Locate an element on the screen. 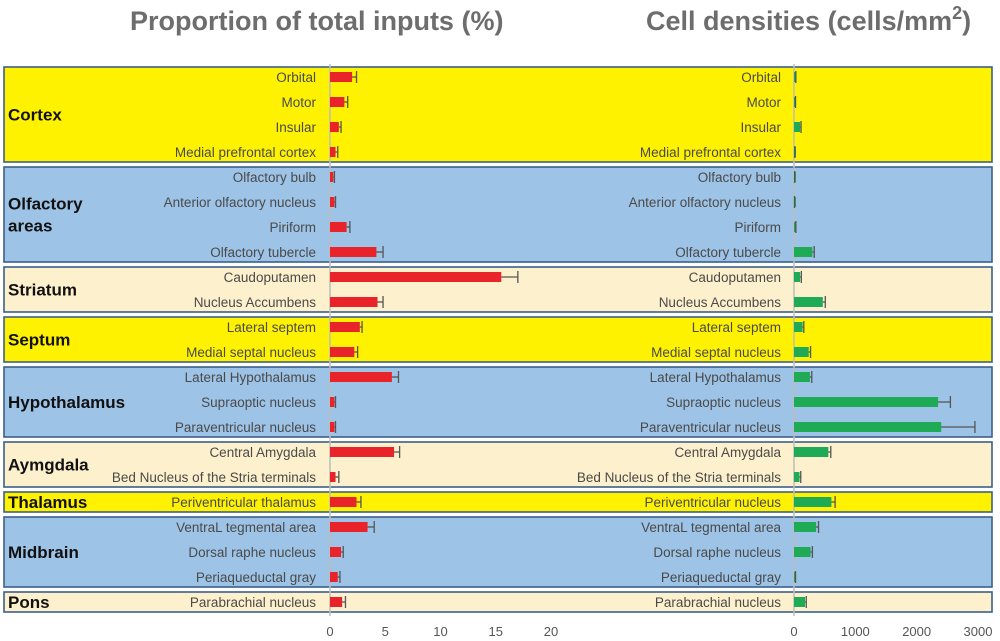 This screenshot has height=641, width=1000. group-name: Thalamus is located at coordinates (47, 502).